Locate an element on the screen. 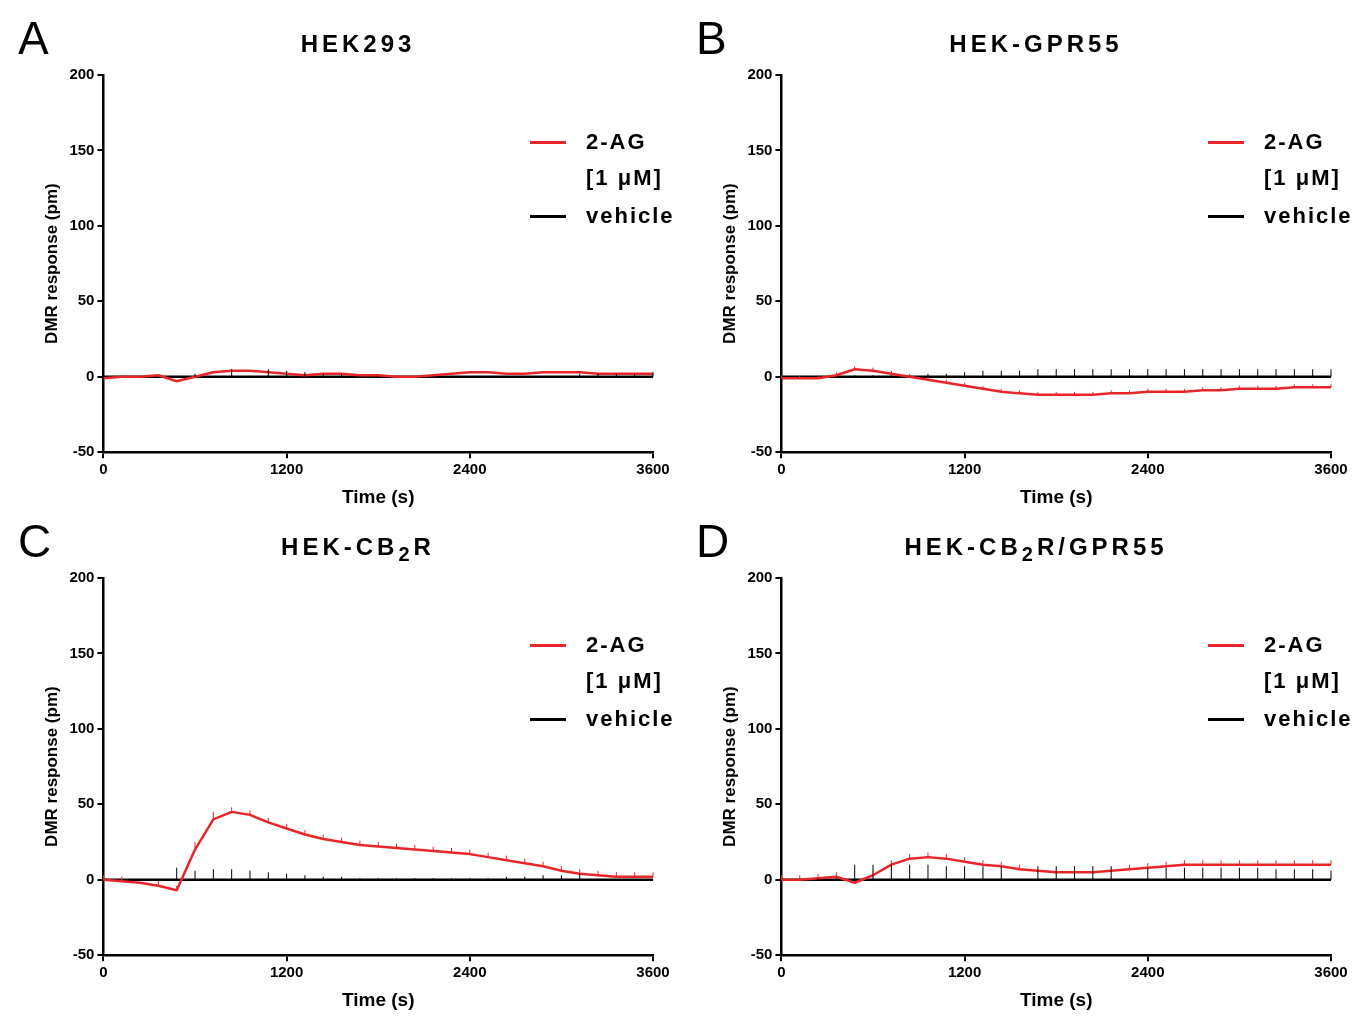  chart-title: HEK-GPR55 is located at coordinates (1036, 44).